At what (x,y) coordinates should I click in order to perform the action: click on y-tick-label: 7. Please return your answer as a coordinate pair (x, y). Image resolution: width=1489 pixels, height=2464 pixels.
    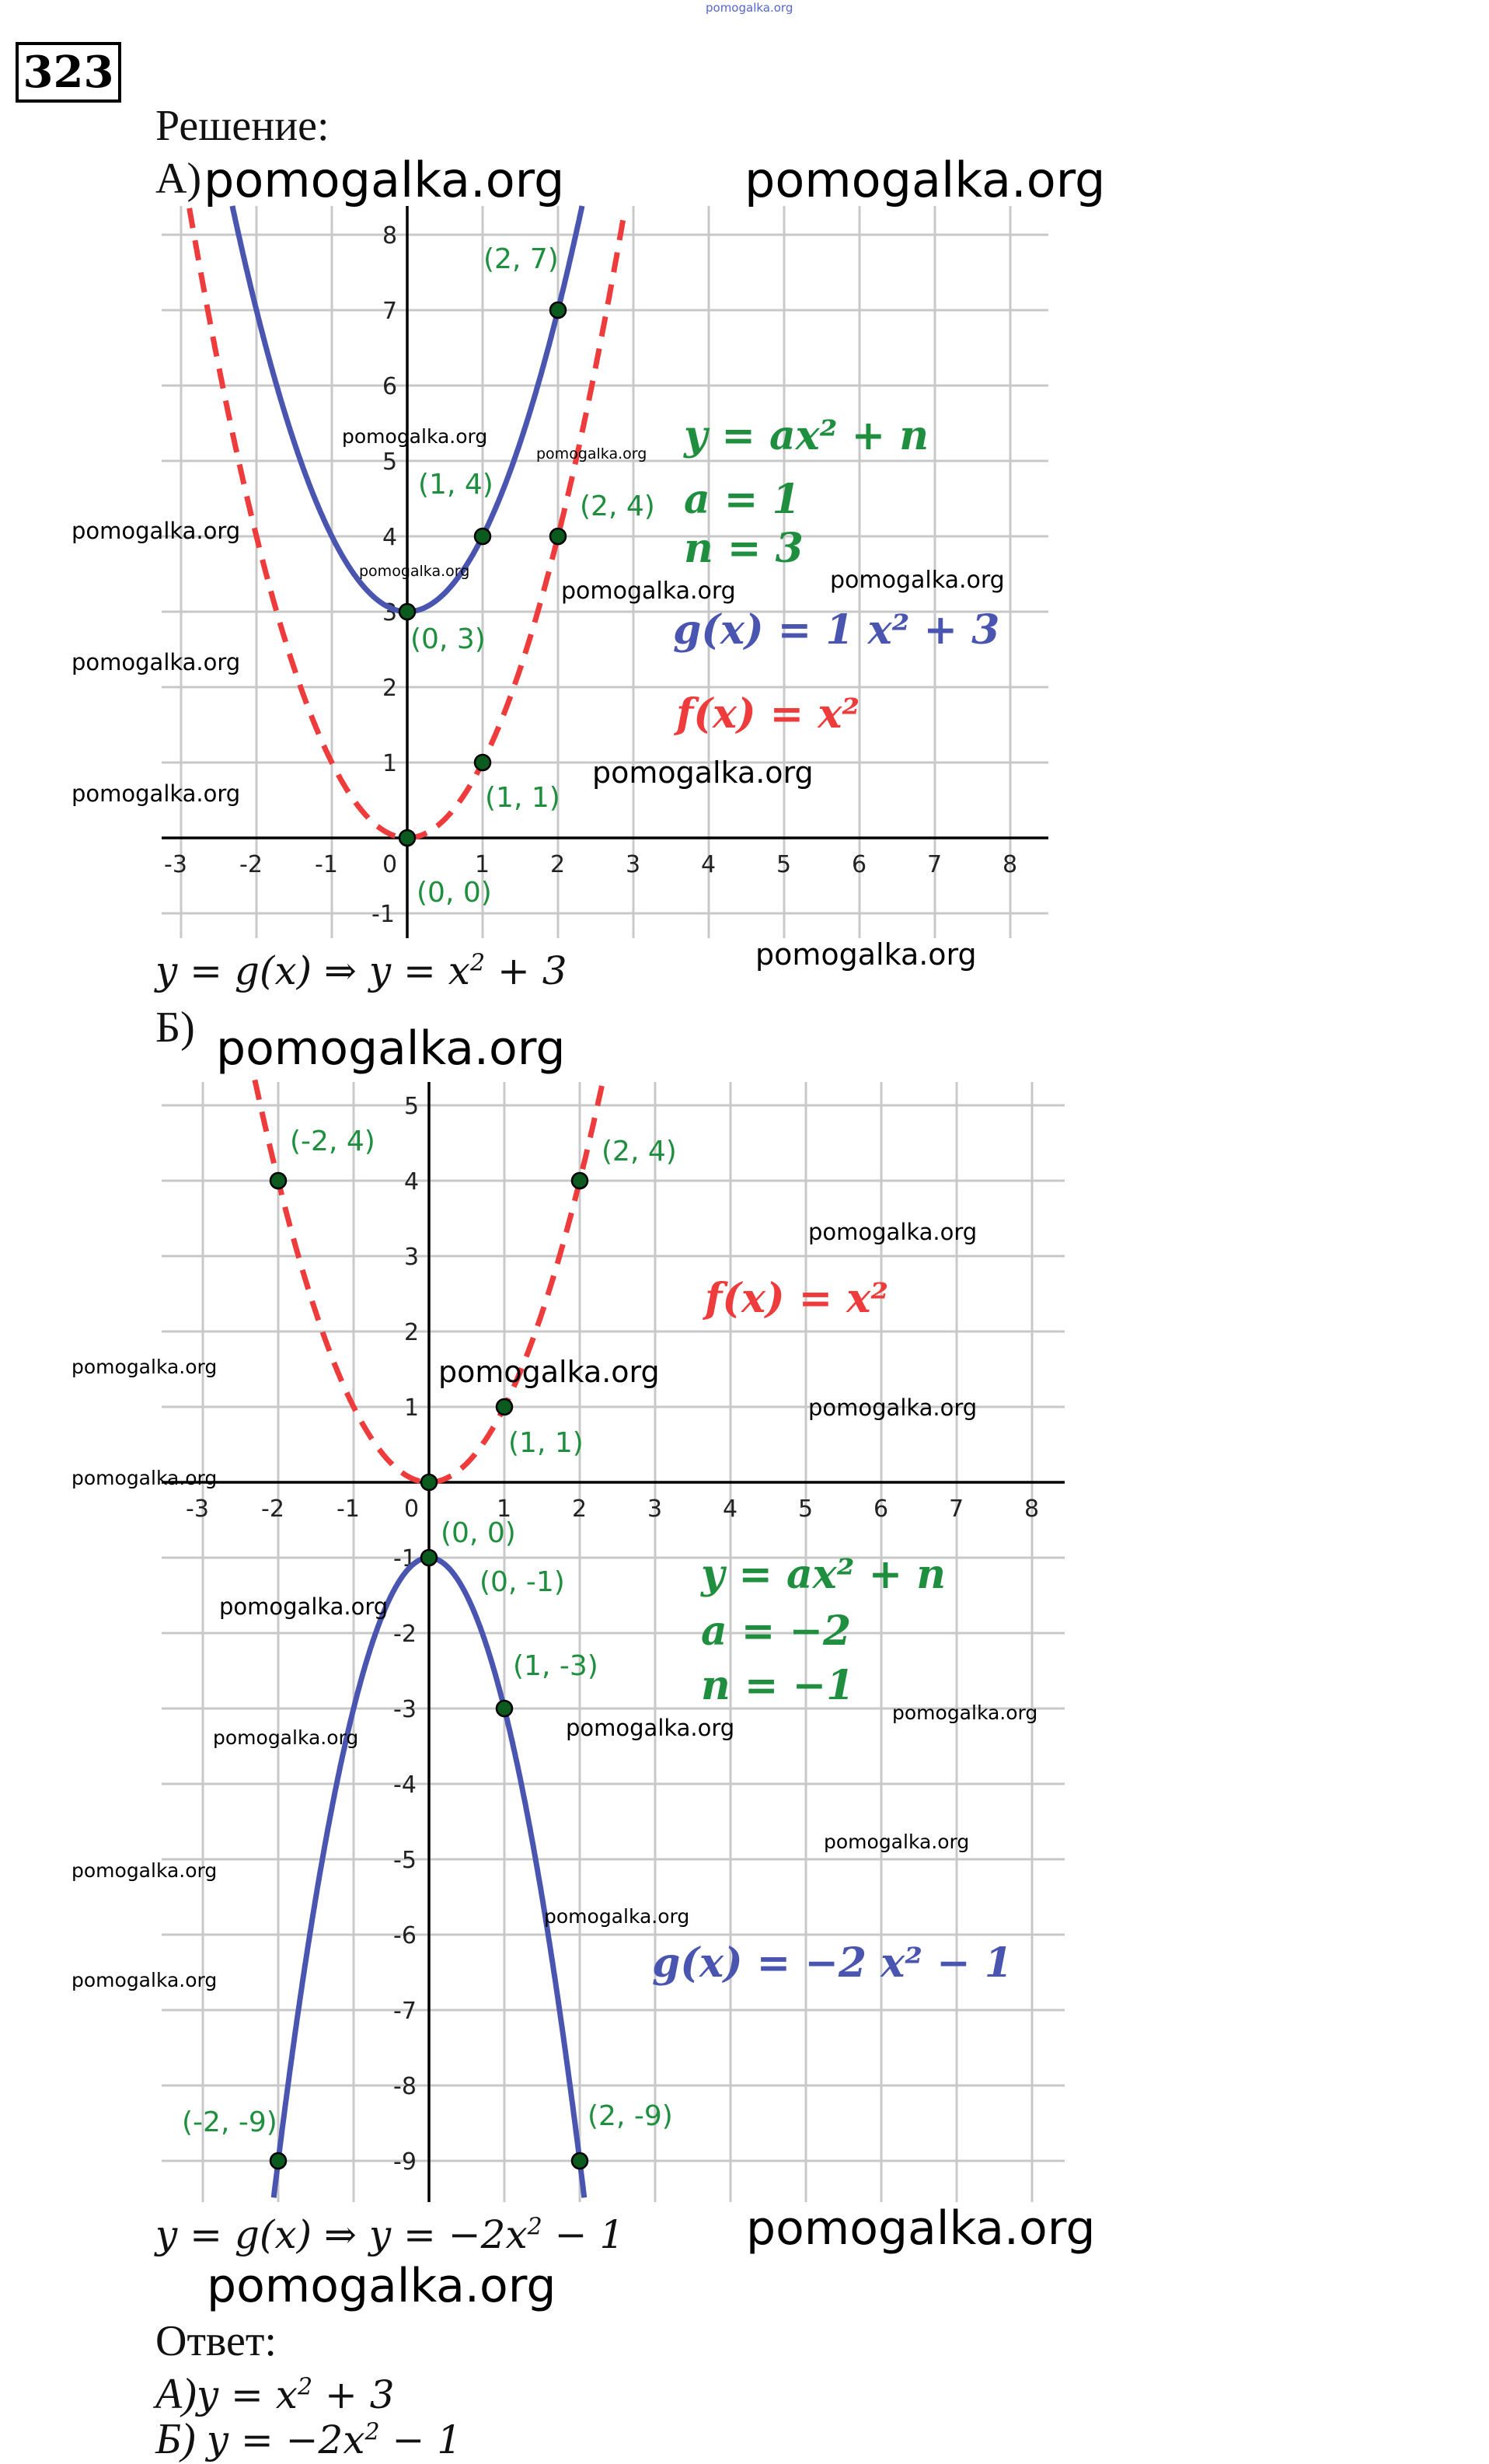
    Looking at the image, I should click on (390, 311).